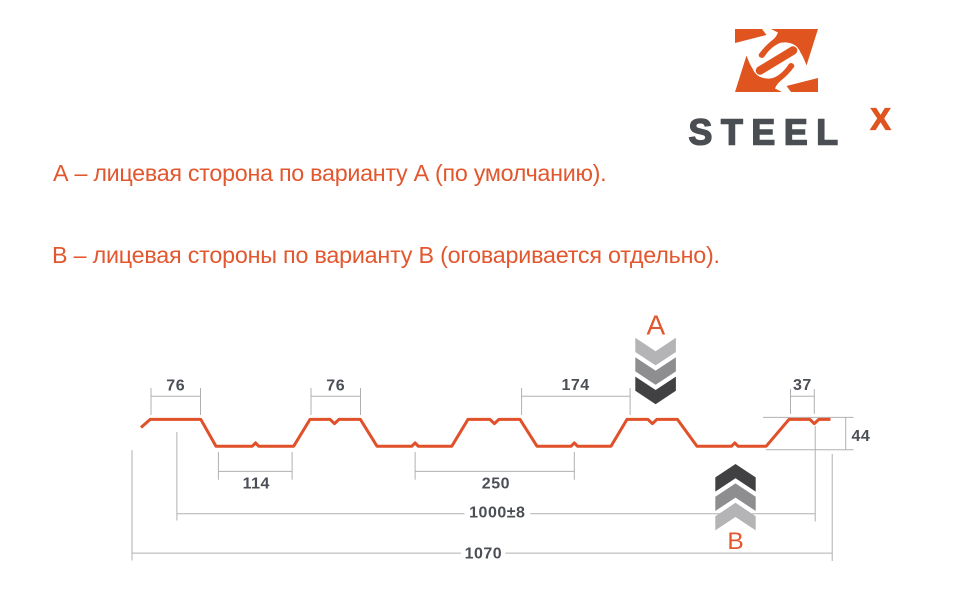  Describe the element at coordinates (256, 484) in the screenshot. I see `svg-text: 114` at that location.